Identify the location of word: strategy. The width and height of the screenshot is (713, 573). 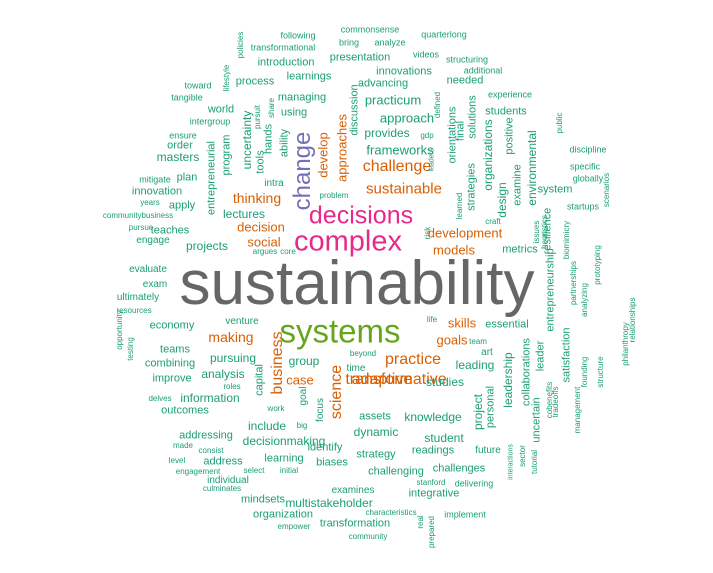
(376, 454).